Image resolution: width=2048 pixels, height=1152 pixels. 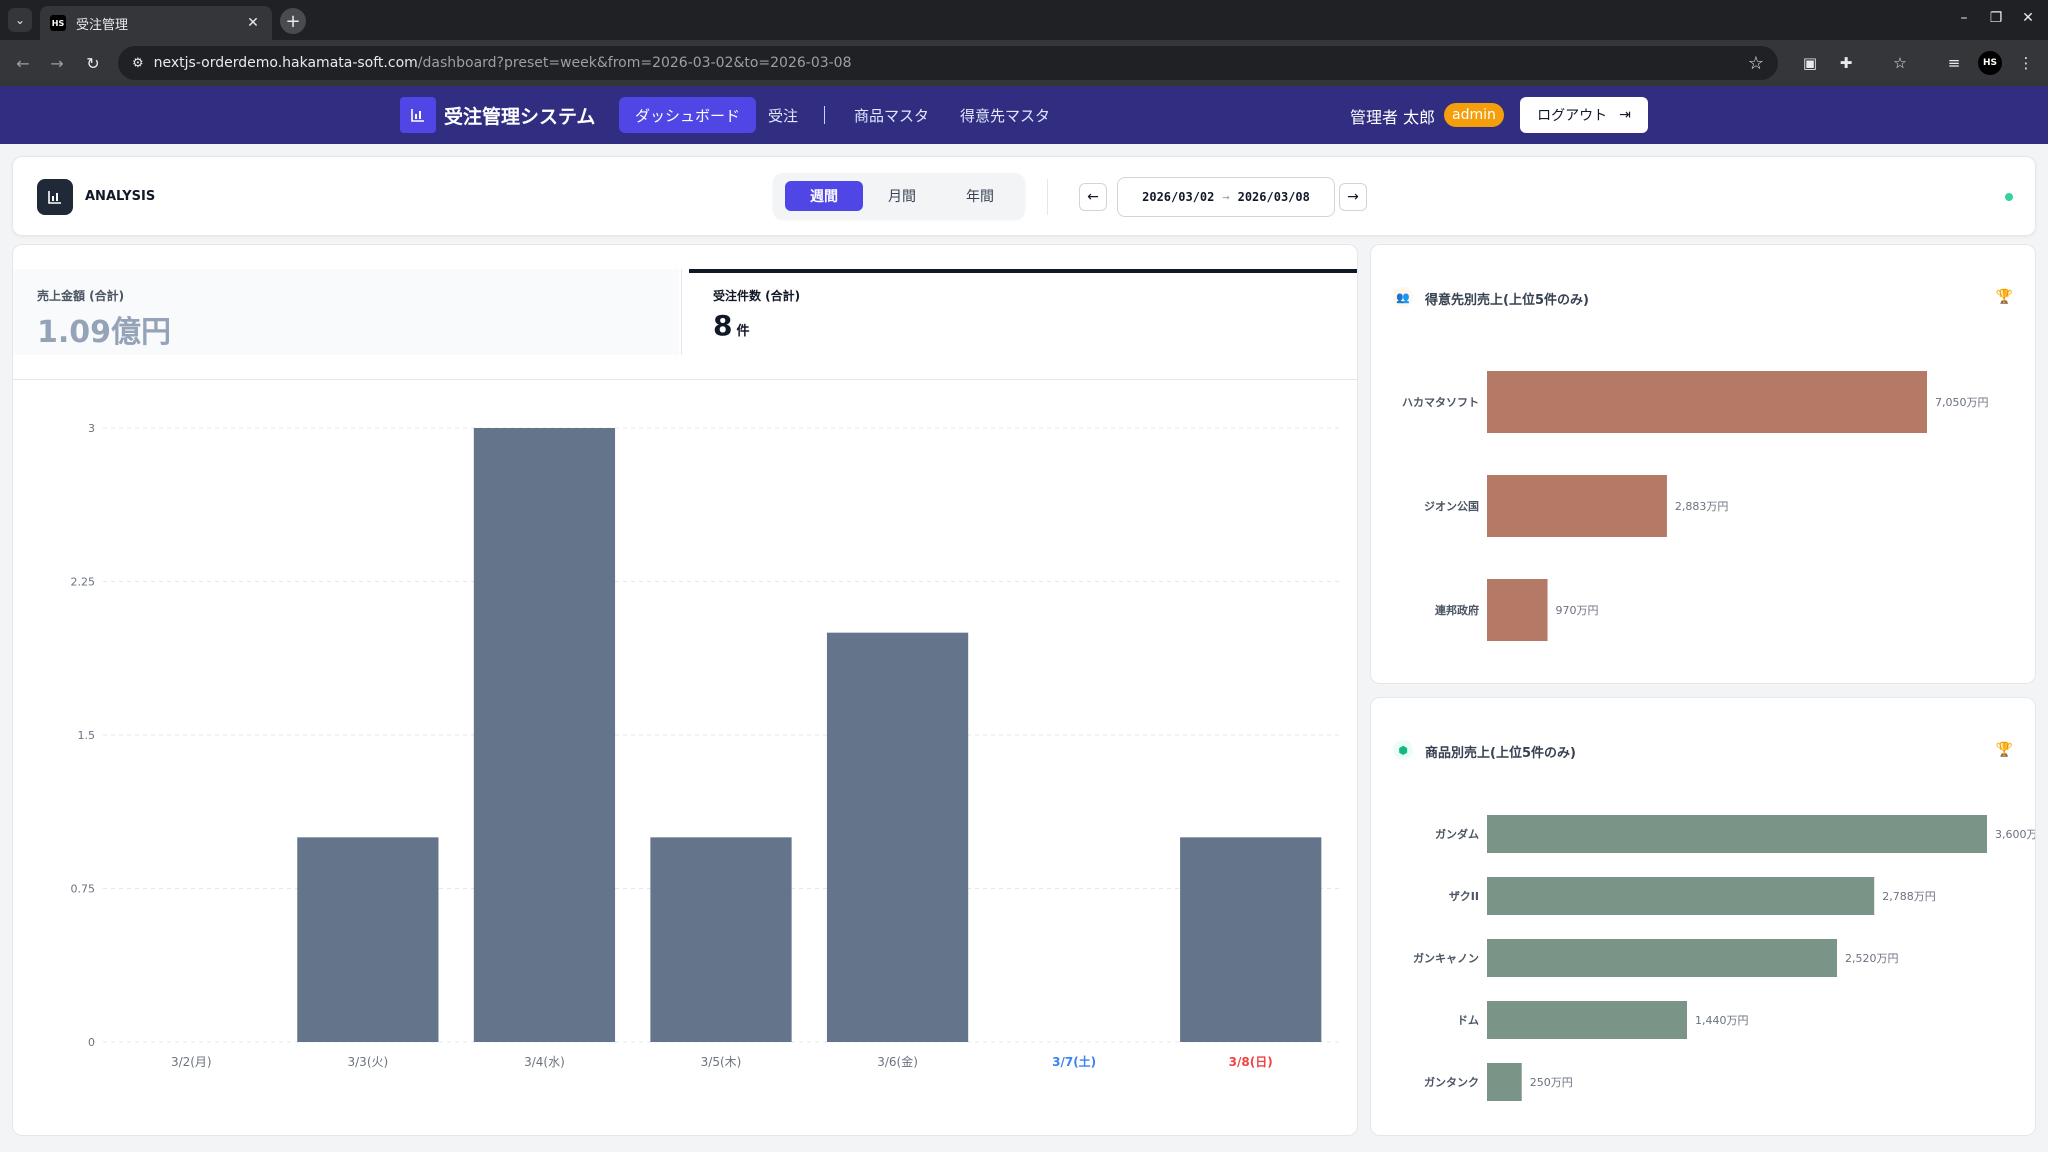 What do you see at coordinates (418, 115) in the screenshot?
I see `bar-chart-logo-icon` at bounding box center [418, 115].